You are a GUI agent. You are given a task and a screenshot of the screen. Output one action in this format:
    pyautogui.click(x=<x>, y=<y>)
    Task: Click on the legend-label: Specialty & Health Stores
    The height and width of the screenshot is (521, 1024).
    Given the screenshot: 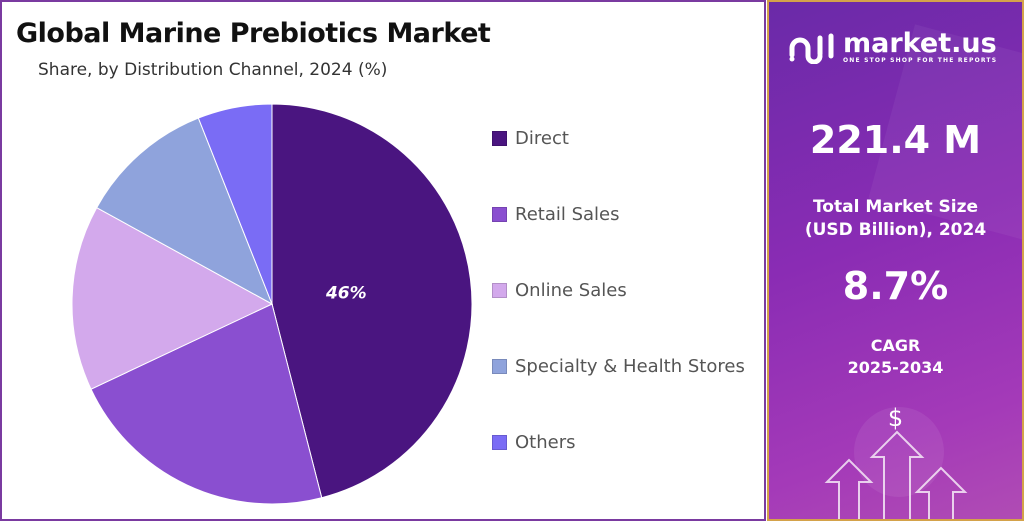 What is the action you would take?
    pyautogui.click(x=630, y=366)
    